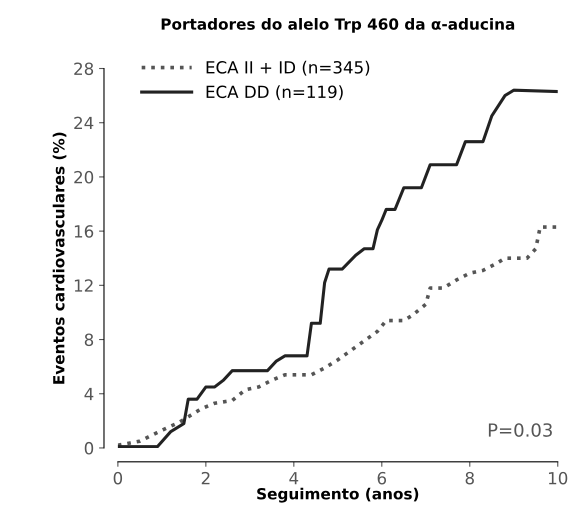 The height and width of the screenshot is (527, 575). What do you see at coordinates (118, 478) in the screenshot?
I see `x-tick-label: 0` at bounding box center [118, 478].